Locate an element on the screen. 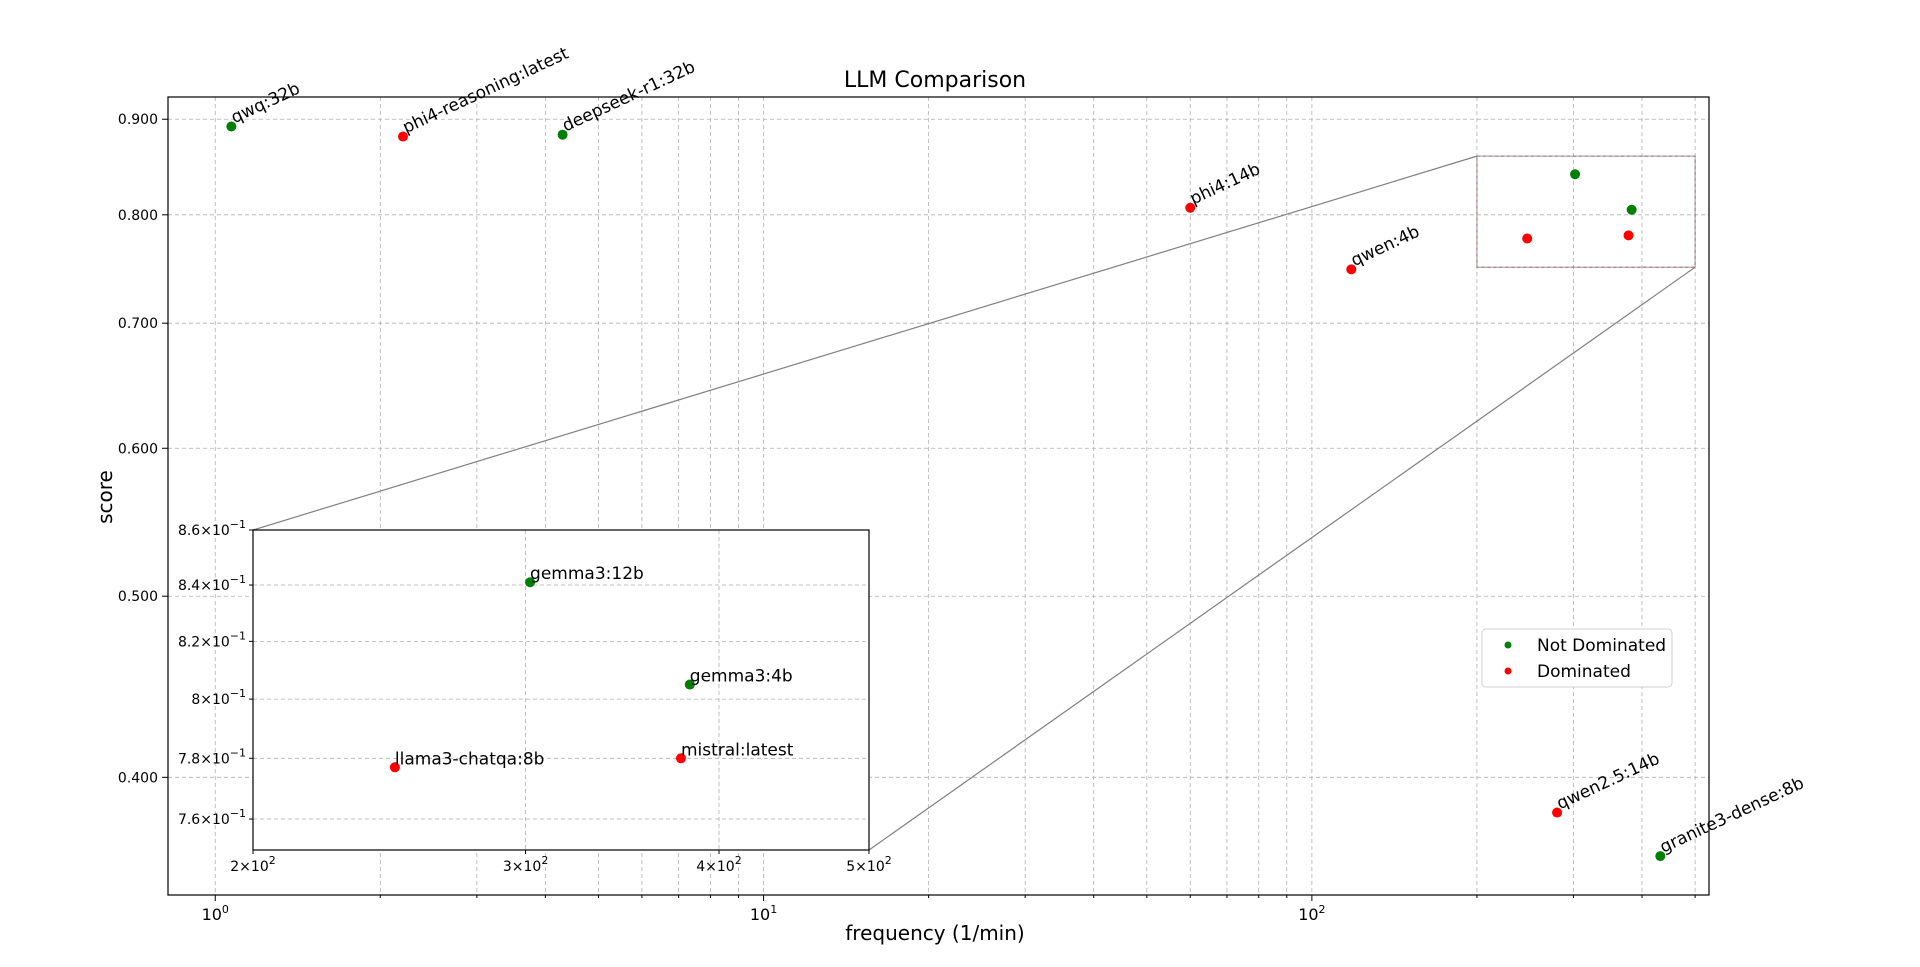 The width and height of the screenshot is (1920, 967). zoom-region-box is located at coordinates (1586, 211).